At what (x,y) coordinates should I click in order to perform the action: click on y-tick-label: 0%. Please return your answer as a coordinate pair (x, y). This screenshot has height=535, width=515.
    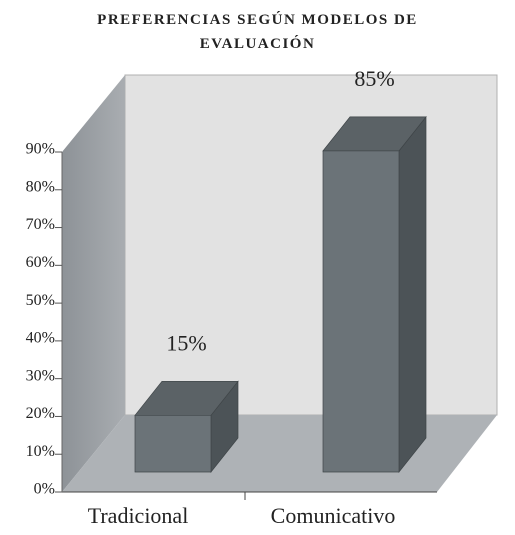
    Looking at the image, I should click on (44, 489).